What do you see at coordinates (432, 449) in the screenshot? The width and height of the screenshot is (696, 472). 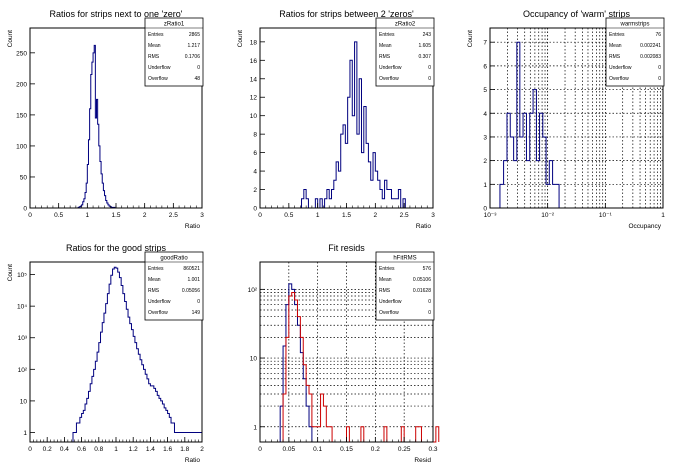 I see `x-tick-label: 0.3` at bounding box center [432, 449].